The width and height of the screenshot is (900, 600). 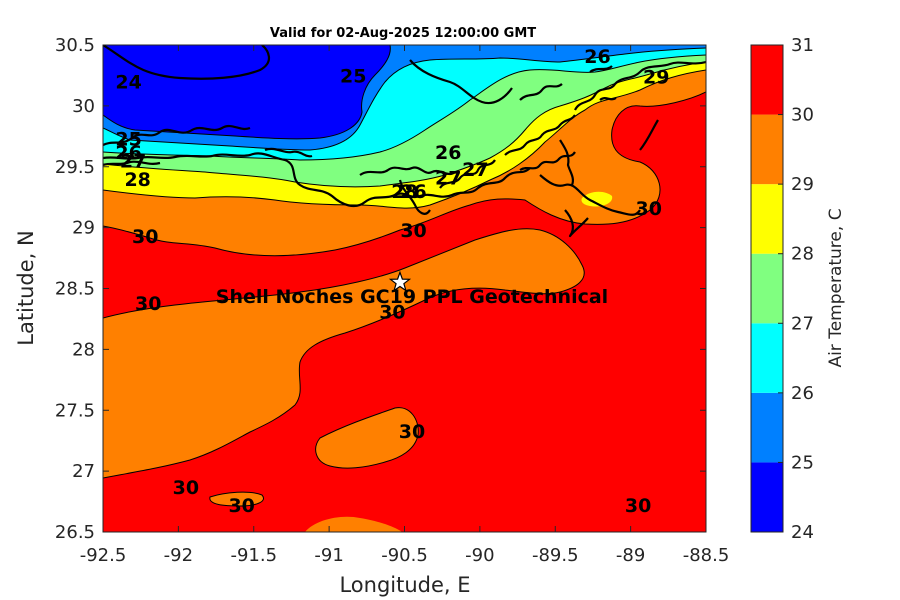 What do you see at coordinates (75, 45) in the screenshot?
I see `y-tick-label: 30.5` at bounding box center [75, 45].